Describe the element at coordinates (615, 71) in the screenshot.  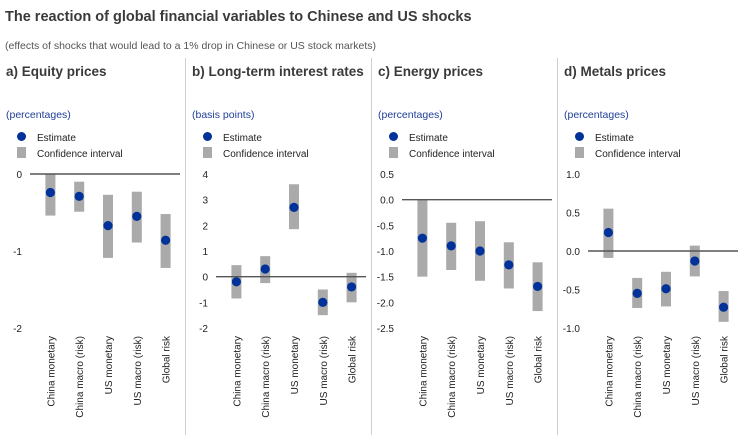
I see `panel-title: d) Metals prices` at that location.